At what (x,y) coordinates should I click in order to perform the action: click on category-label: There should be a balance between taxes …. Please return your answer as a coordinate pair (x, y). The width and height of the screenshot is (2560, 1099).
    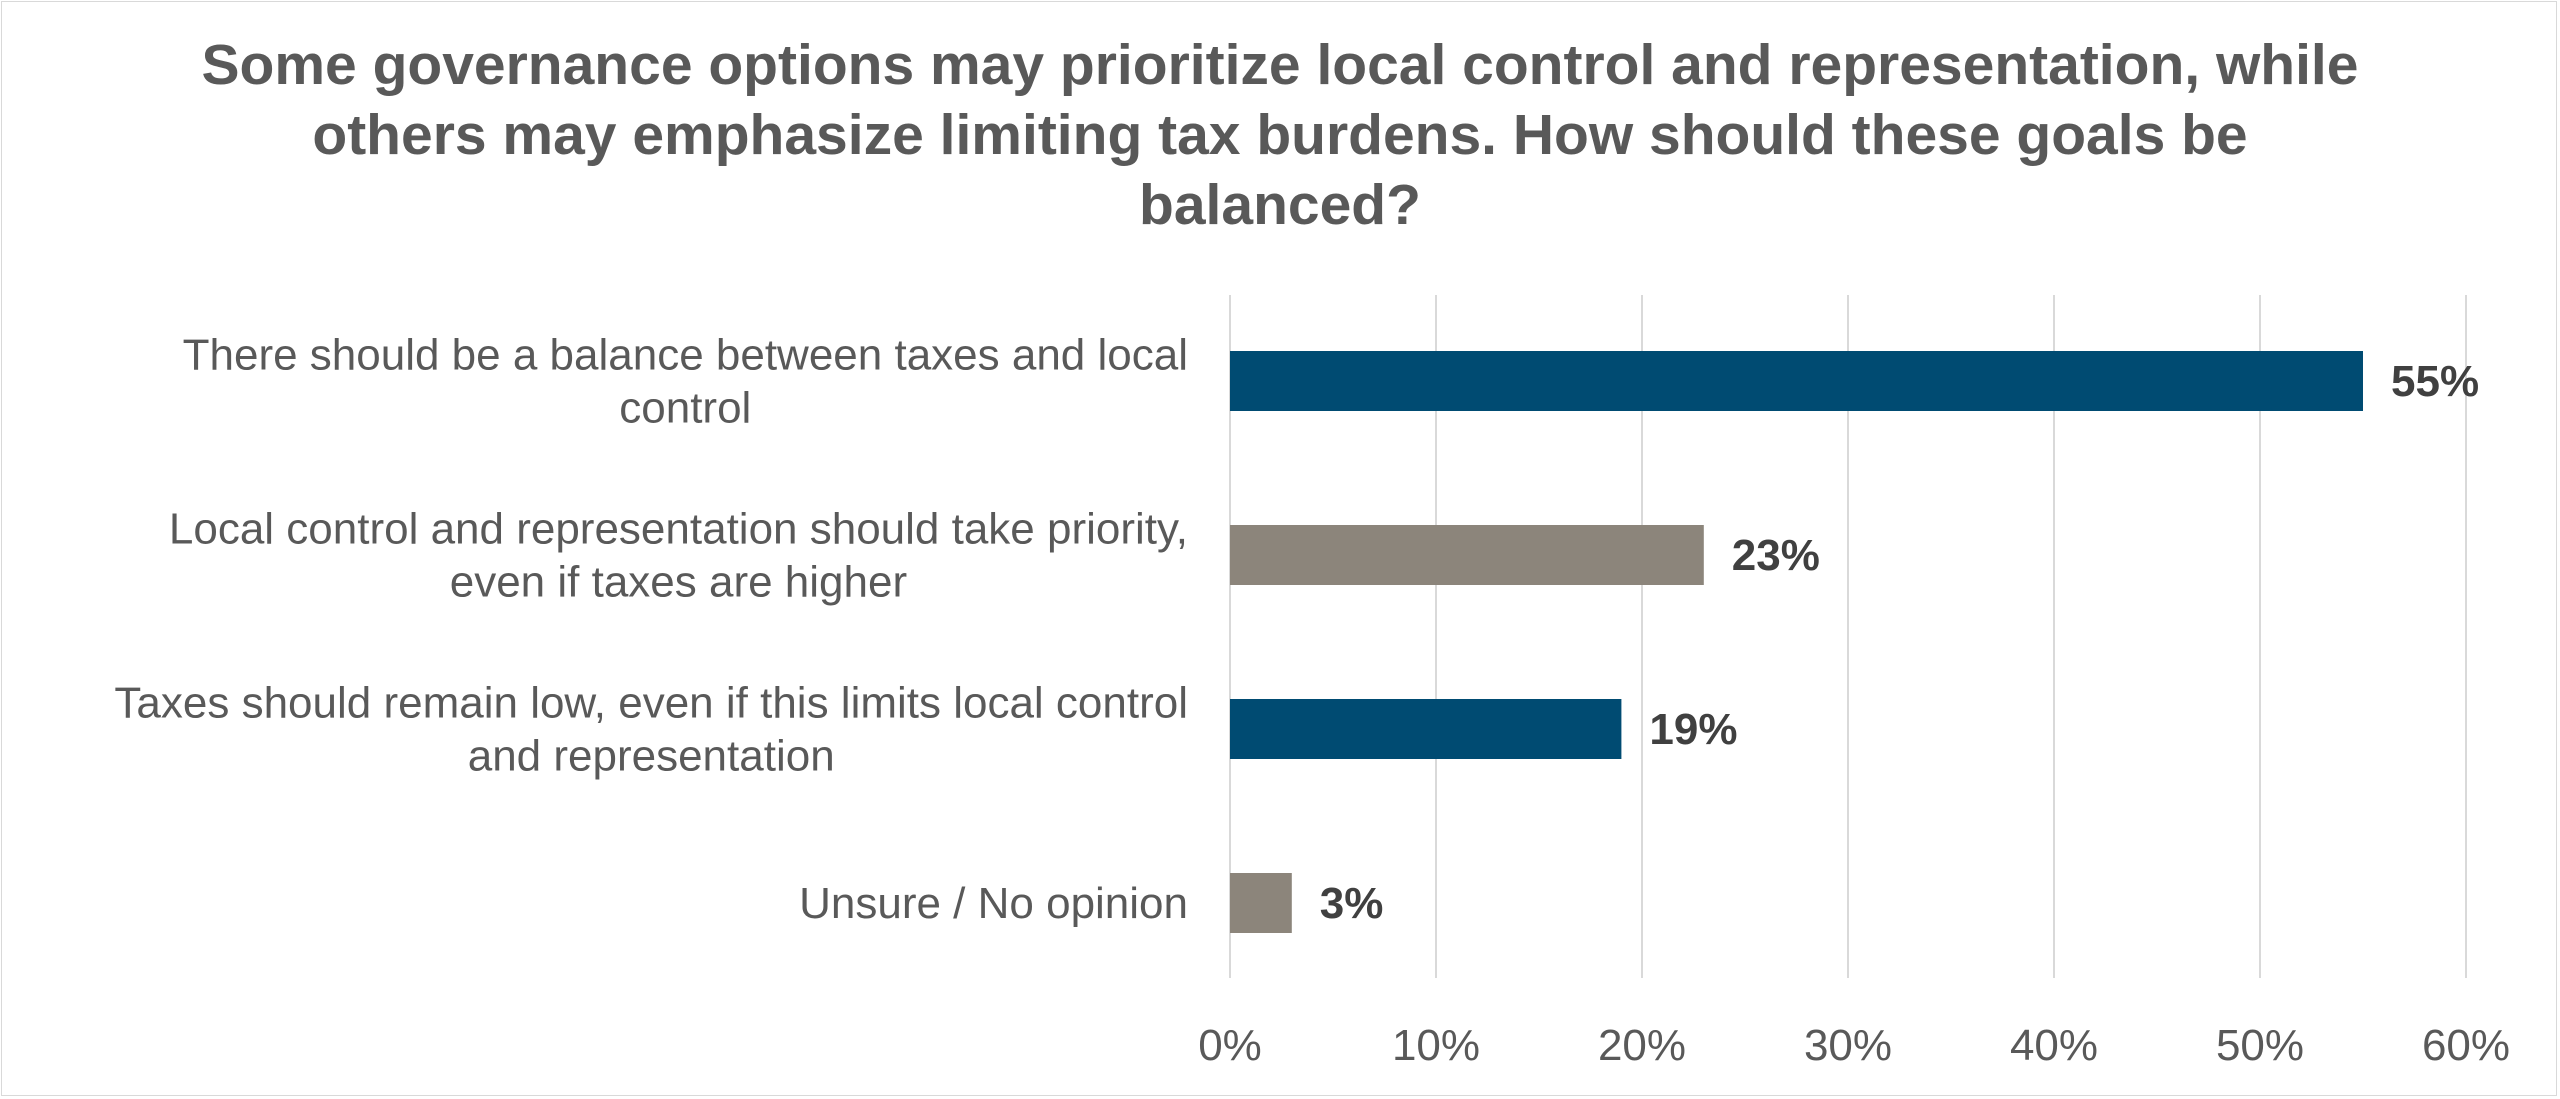
    Looking at the image, I should click on (685, 382).